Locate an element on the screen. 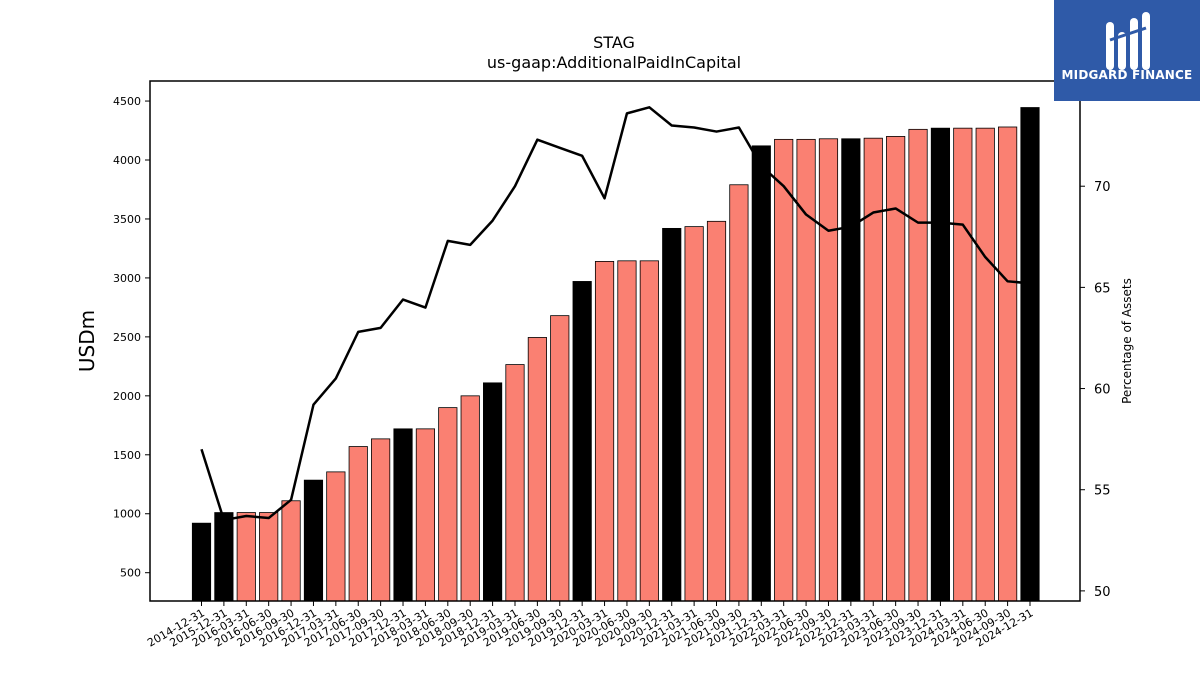 The image size is (1200, 675). y2-tick-label: 65 is located at coordinates (1102, 288).